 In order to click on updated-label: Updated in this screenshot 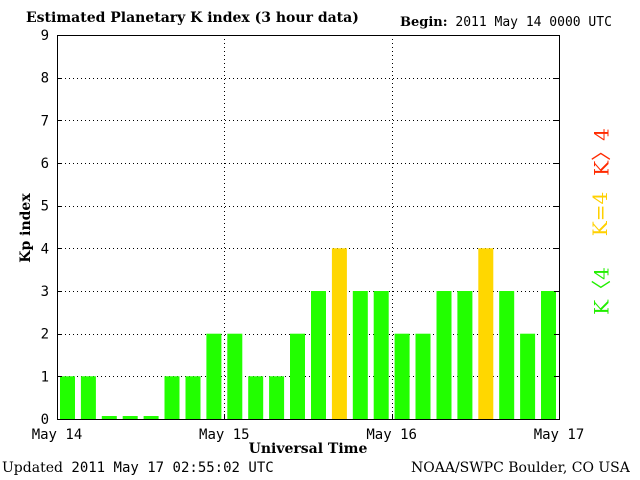, I will do `click(32, 468)`.